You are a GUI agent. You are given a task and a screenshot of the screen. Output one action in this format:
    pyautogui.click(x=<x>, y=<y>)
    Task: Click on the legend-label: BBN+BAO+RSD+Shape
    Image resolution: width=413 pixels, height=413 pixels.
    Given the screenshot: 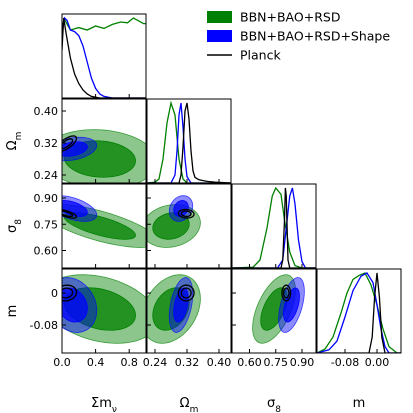 What is the action you would take?
    pyautogui.click(x=315, y=36)
    